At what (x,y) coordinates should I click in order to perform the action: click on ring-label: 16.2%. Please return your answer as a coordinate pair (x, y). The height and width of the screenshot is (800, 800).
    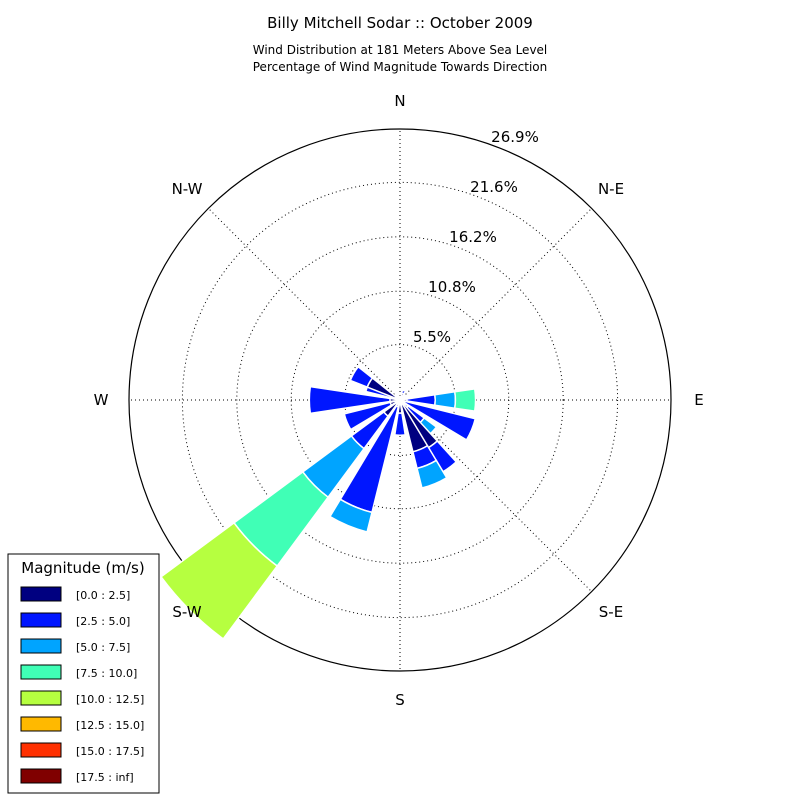
    Looking at the image, I should click on (473, 237).